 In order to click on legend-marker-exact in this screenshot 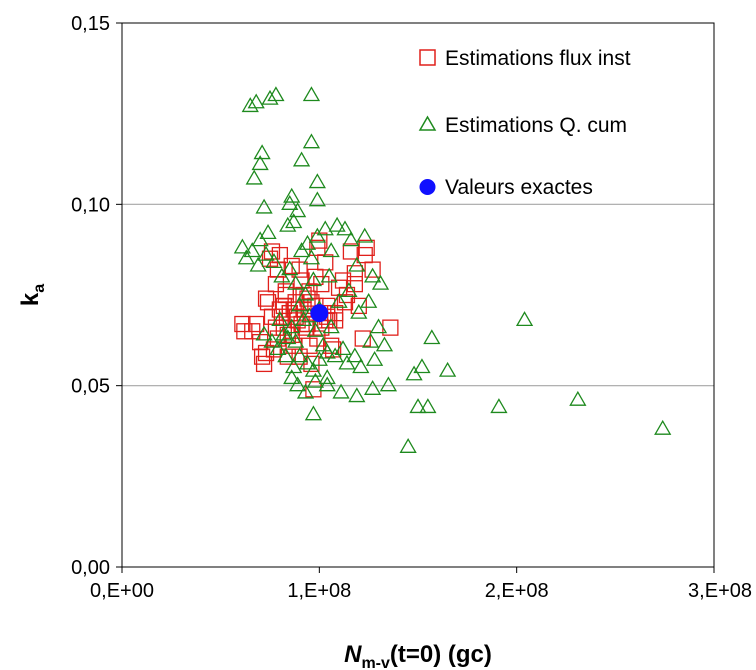, I will do `click(427, 187)`.